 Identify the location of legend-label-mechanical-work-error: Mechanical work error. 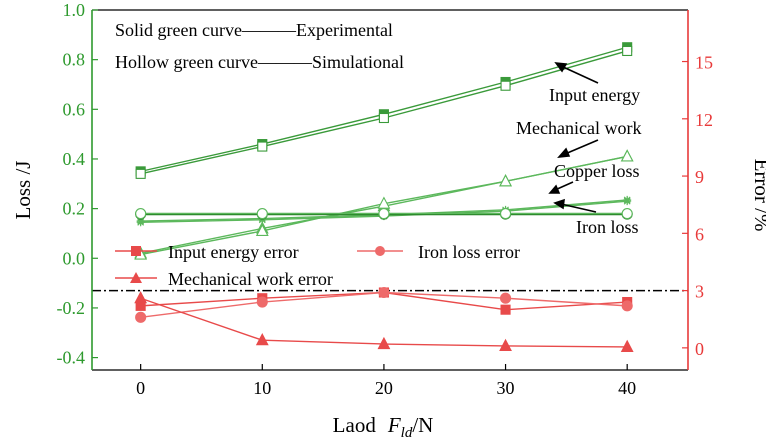
(250, 279).